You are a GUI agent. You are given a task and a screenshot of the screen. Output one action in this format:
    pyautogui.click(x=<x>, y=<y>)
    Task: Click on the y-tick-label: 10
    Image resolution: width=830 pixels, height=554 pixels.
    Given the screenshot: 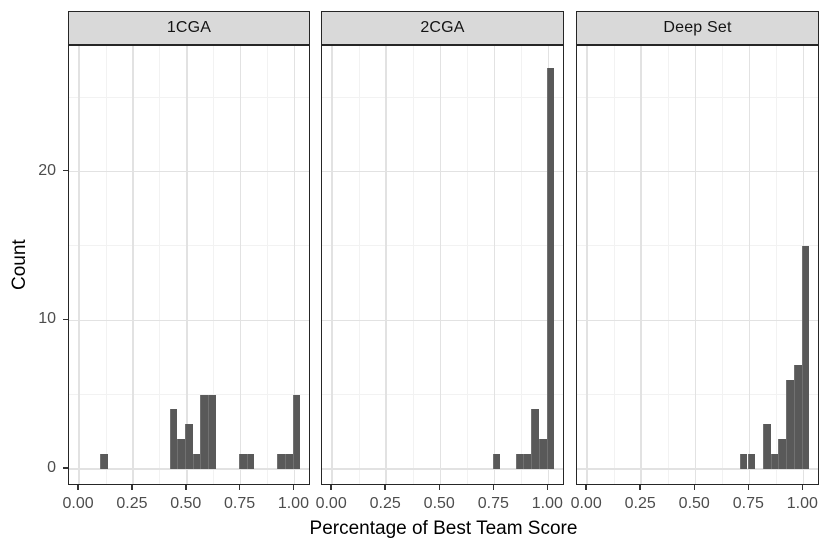 What is the action you would take?
    pyautogui.click(x=47, y=319)
    